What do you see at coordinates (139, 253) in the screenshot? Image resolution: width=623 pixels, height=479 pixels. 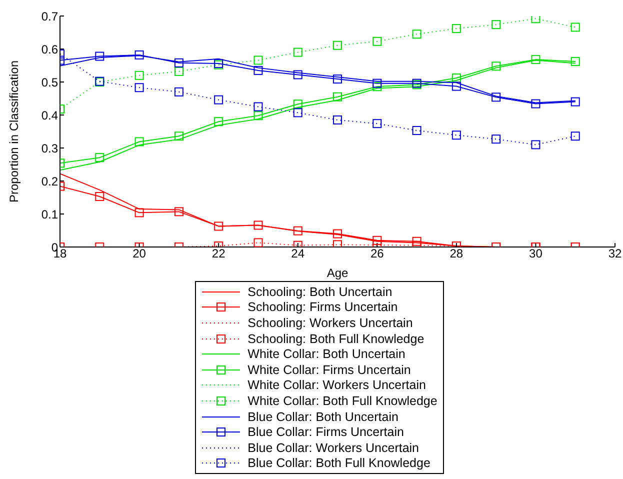 I see `x-tick-label: 20` at bounding box center [139, 253].